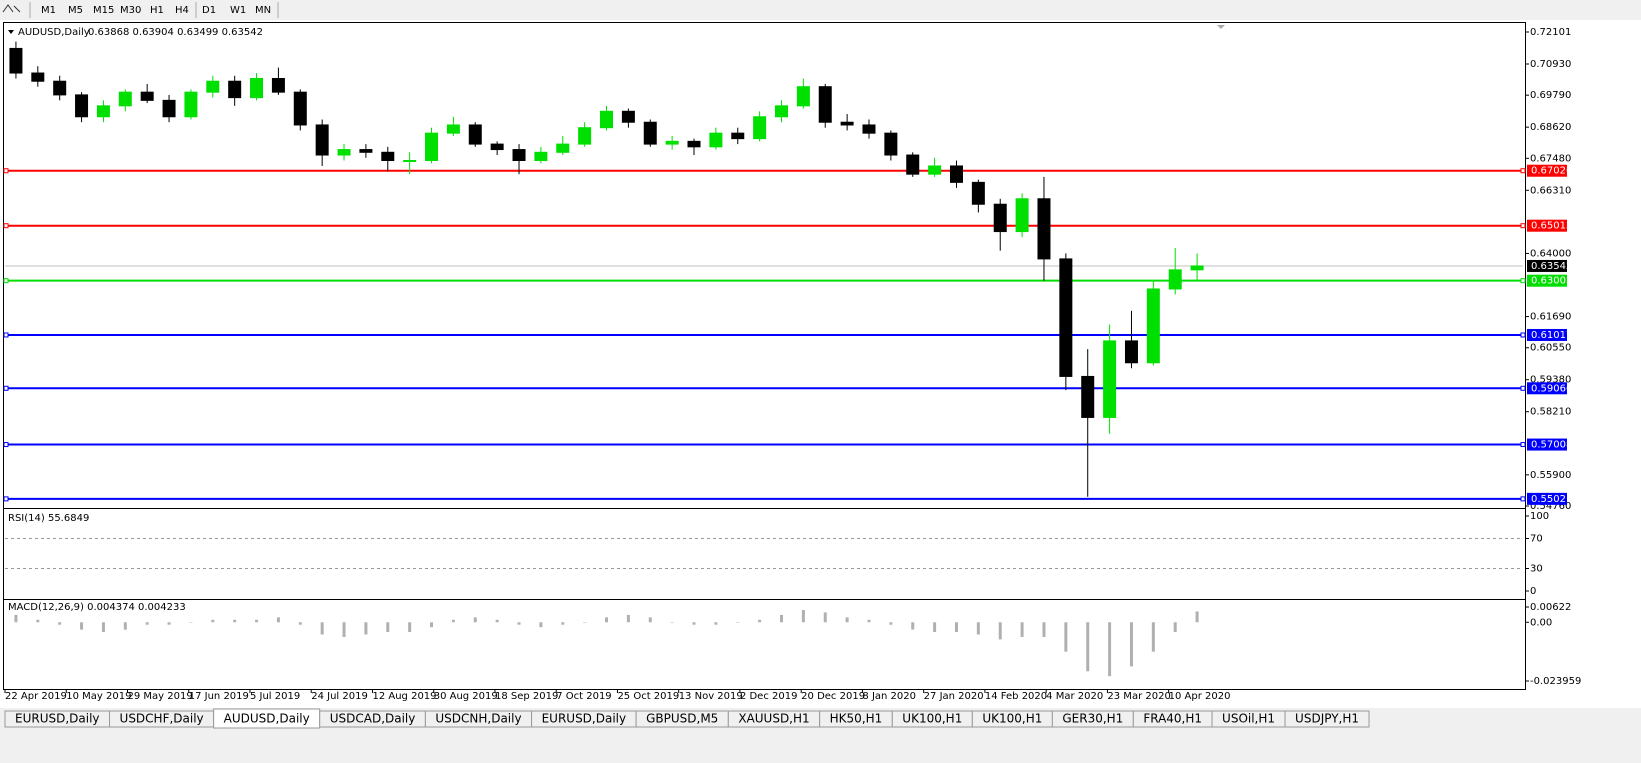  What do you see at coordinates (466, 696) in the screenshot?
I see `x-tick-label: 30 Aug 2019` at bounding box center [466, 696].